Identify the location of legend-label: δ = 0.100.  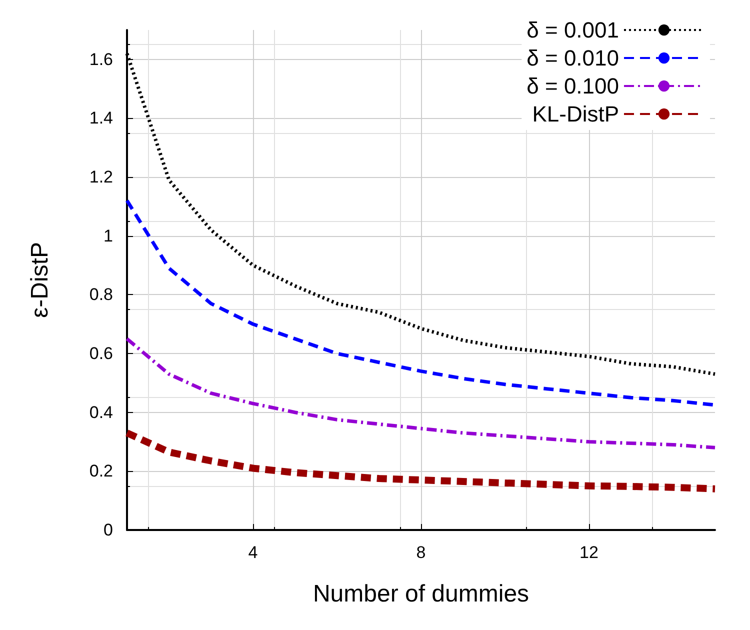
(572, 86).